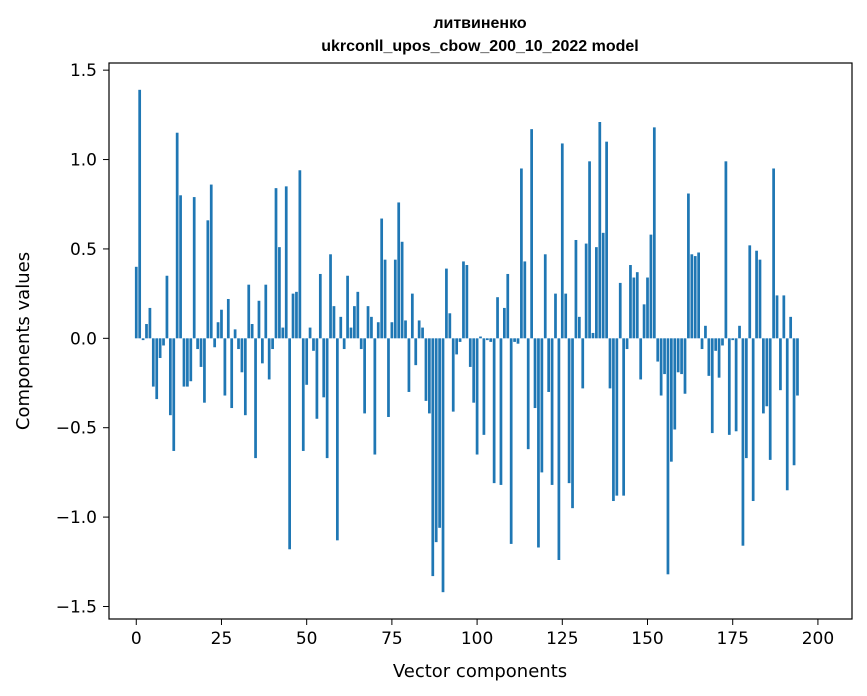  Describe the element at coordinates (480, 671) in the screenshot. I see `x-axis-label: Vector components` at that location.